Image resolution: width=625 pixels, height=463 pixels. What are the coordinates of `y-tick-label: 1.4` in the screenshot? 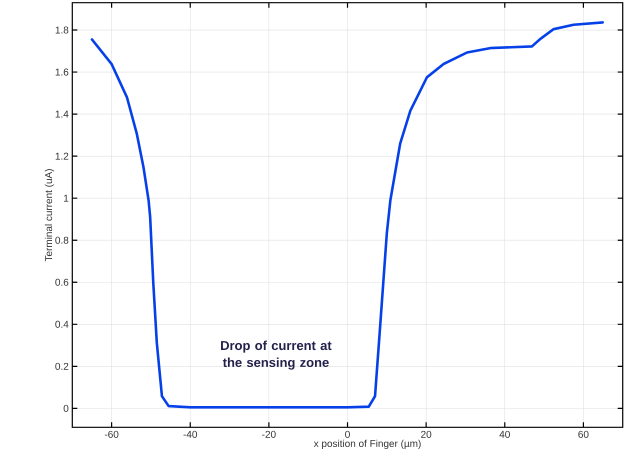 It's located at (62, 114).